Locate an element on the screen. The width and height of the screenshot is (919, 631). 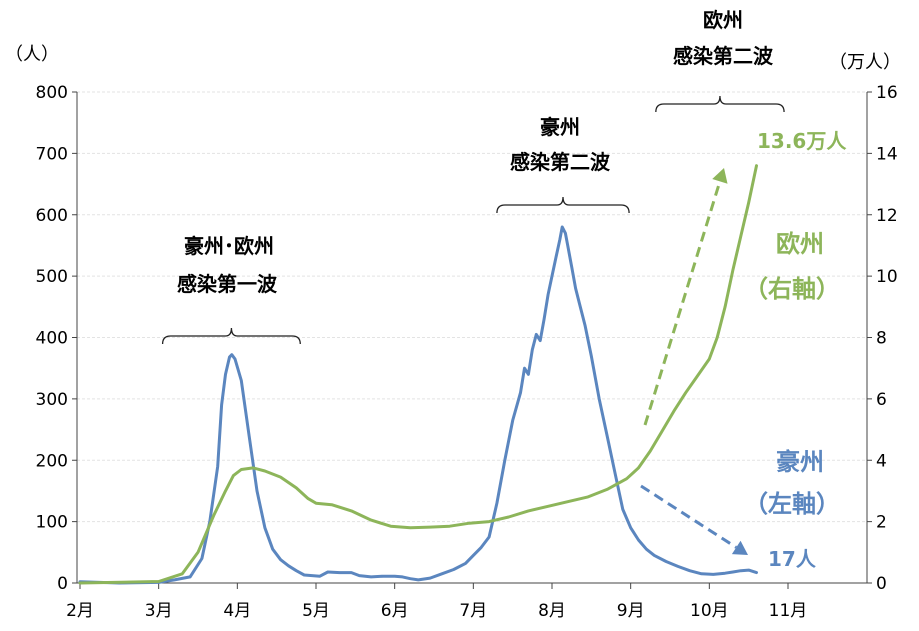
europe-series-label: 欧州 is located at coordinates (800, 244).